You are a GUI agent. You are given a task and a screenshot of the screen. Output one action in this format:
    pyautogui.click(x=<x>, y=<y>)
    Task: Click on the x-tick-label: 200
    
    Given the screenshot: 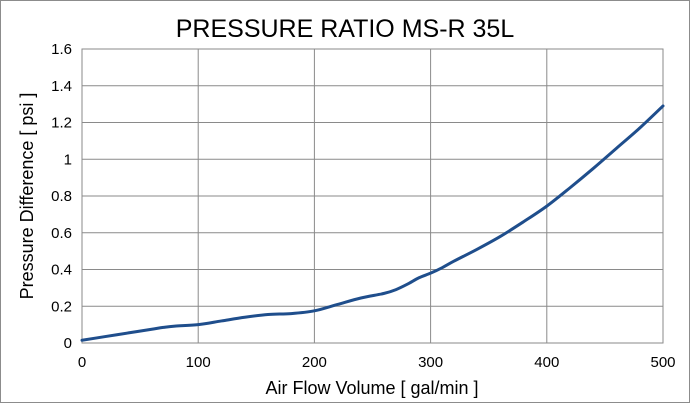 What is the action you would take?
    pyautogui.click(x=314, y=362)
    